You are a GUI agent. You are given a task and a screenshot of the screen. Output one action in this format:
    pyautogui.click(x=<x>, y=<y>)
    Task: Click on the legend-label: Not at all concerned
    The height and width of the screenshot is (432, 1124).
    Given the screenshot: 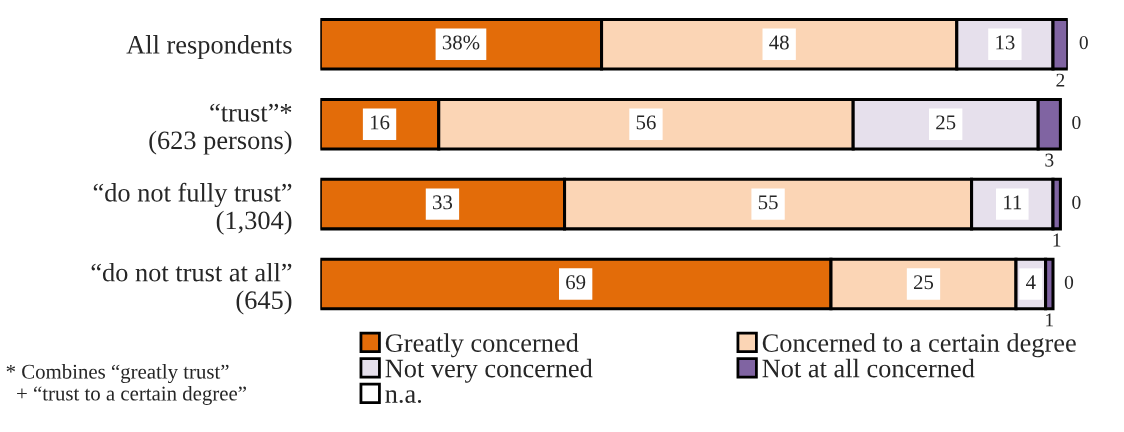 What is the action you would take?
    pyautogui.click(x=868, y=368)
    